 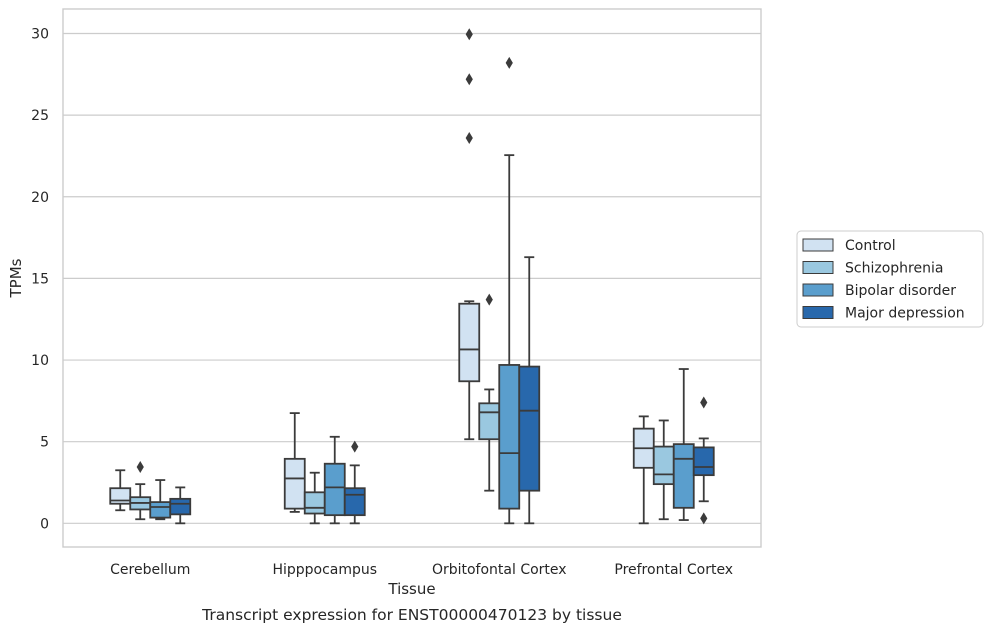 What do you see at coordinates (150, 570) in the screenshot?
I see `x-tick-label: Cerebellum` at bounding box center [150, 570].